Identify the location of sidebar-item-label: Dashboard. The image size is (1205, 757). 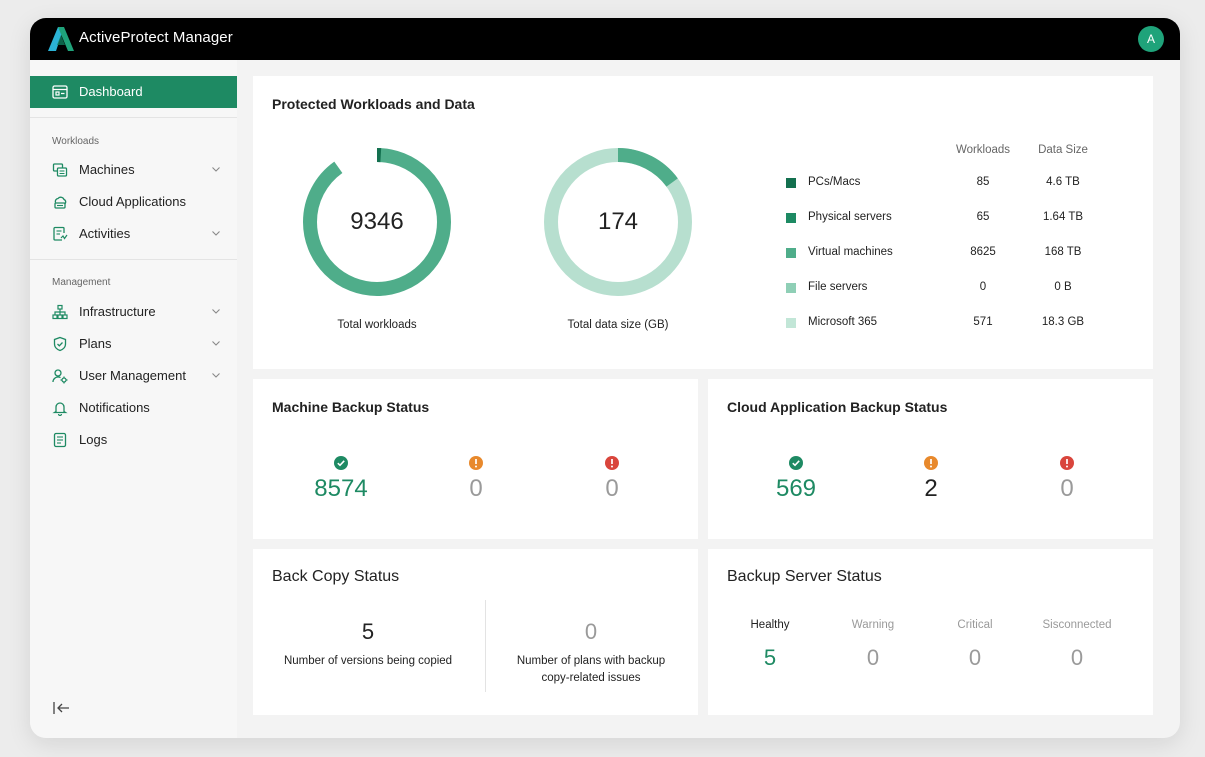
(111, 91).